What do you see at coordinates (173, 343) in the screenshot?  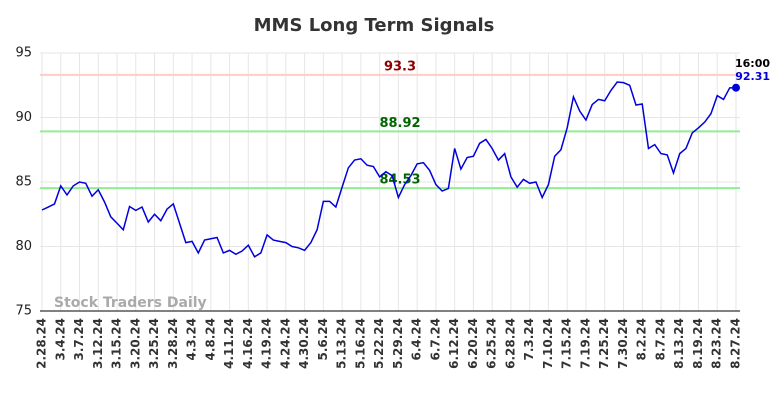 I see `x-tick-label: 3.28.24` at bounding box center [173, 343].